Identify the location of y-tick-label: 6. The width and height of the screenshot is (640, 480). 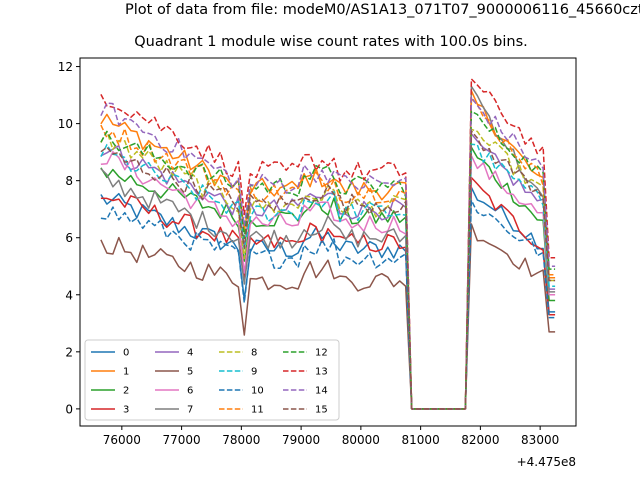
(69, 238).